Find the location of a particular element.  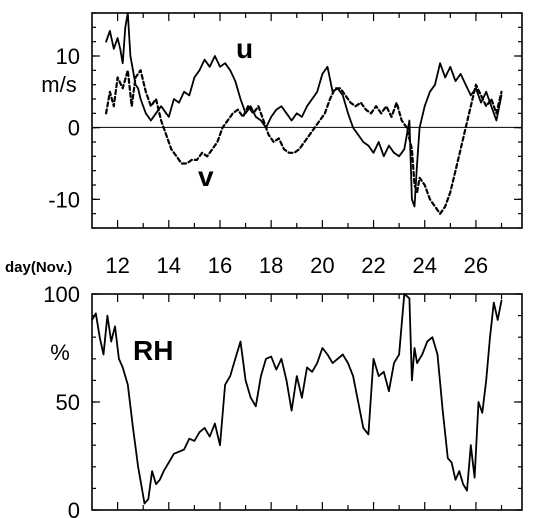

x-tick-label: 20 is located at coordinates (322, 265).